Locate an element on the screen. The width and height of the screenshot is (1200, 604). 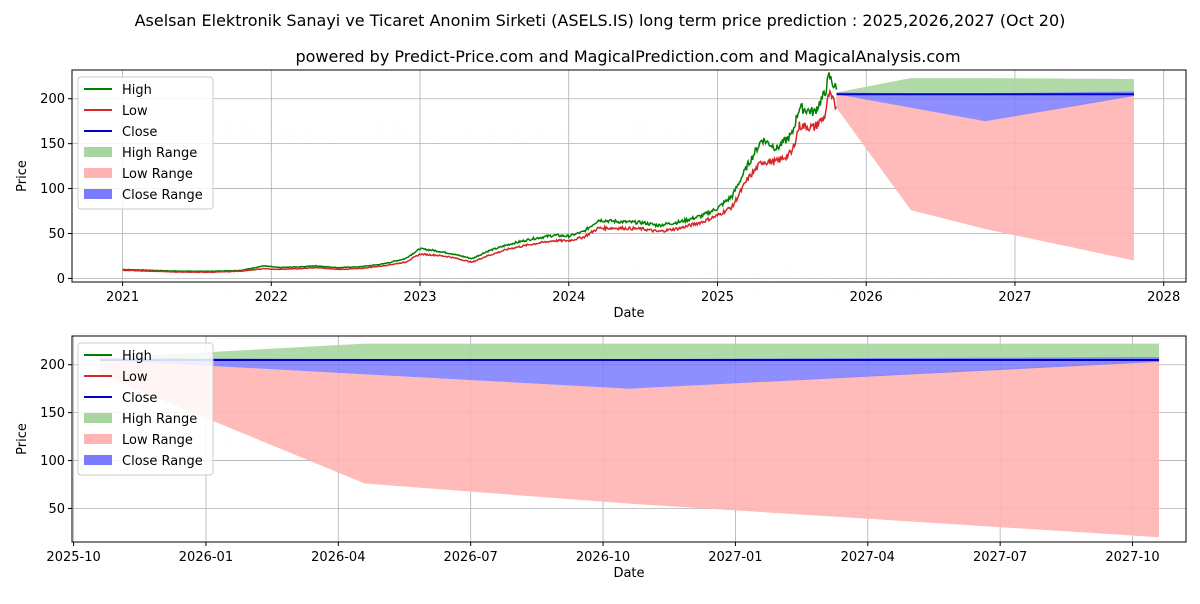
x-tick-label: 2023 is located at coordinates (419, 297).